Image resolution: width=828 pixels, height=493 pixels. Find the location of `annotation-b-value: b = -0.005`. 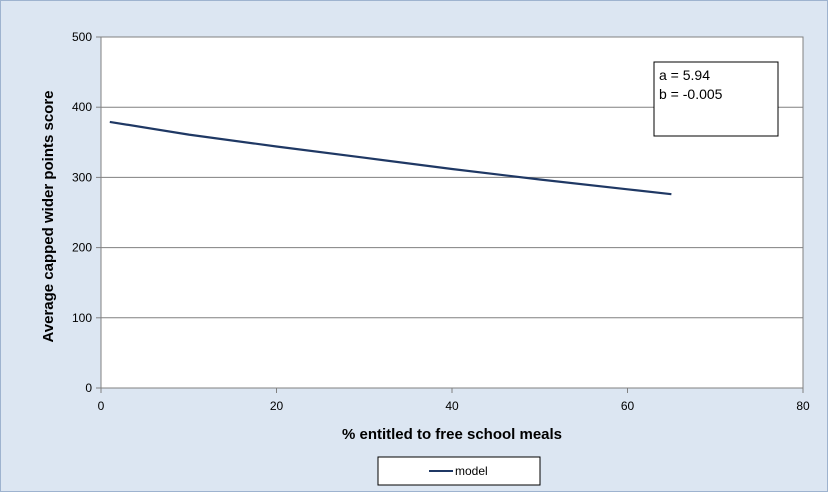

annotation-b-value: b = -0.005 is located at coordinates (691, 94).